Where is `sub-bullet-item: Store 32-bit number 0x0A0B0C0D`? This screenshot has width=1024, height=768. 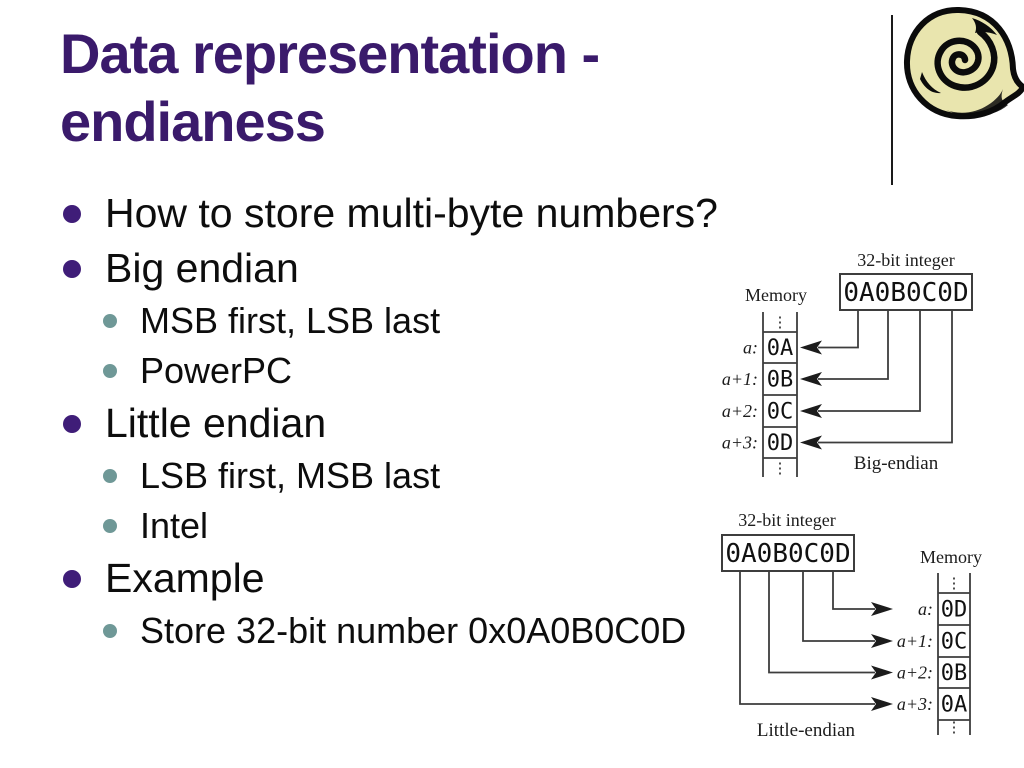 sub-bullet-item: Store 32-bit number 0x0A0B0C0D is located at coordinates (400, 631).